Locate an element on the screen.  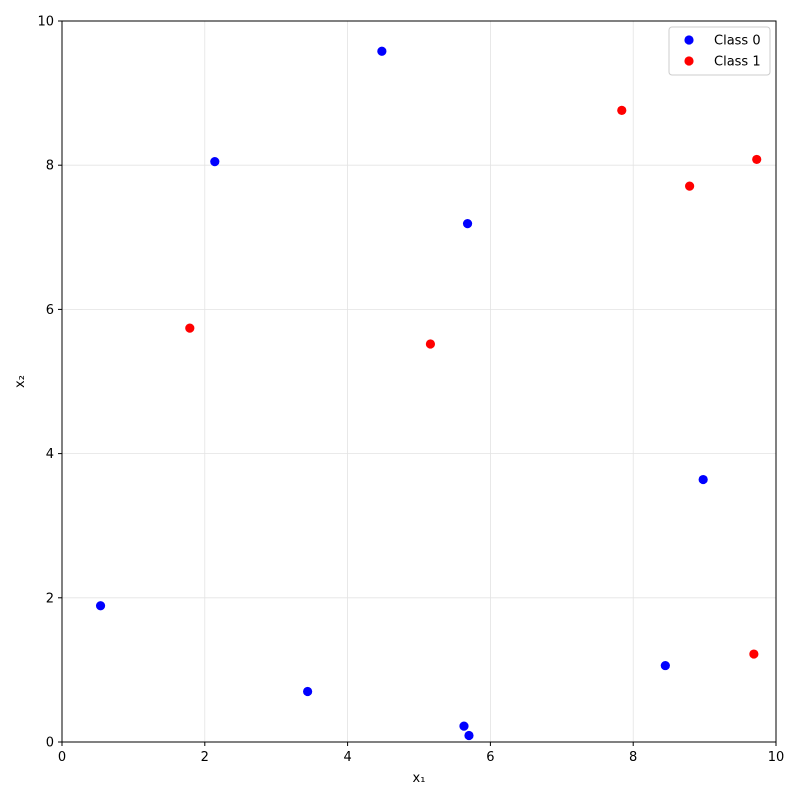
y-tick-label: 8 is located at coordinates (50, 166).